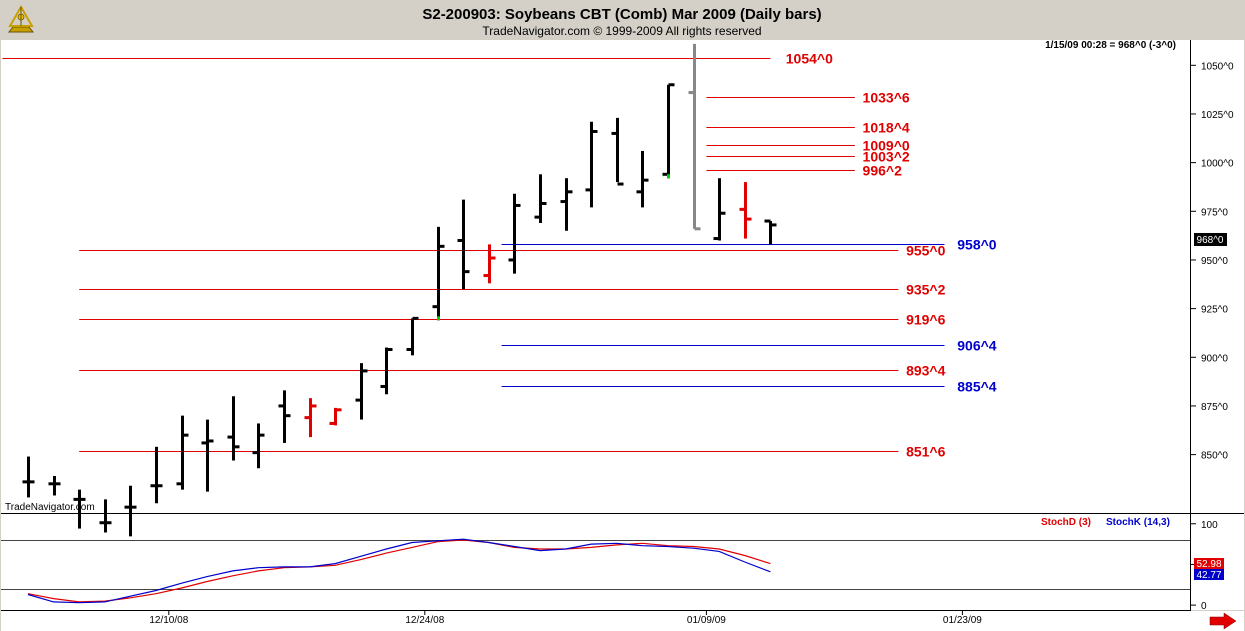 This screenshot has height=631, width=1245. I want to click on level-label: 893^4, so click(926, 371).